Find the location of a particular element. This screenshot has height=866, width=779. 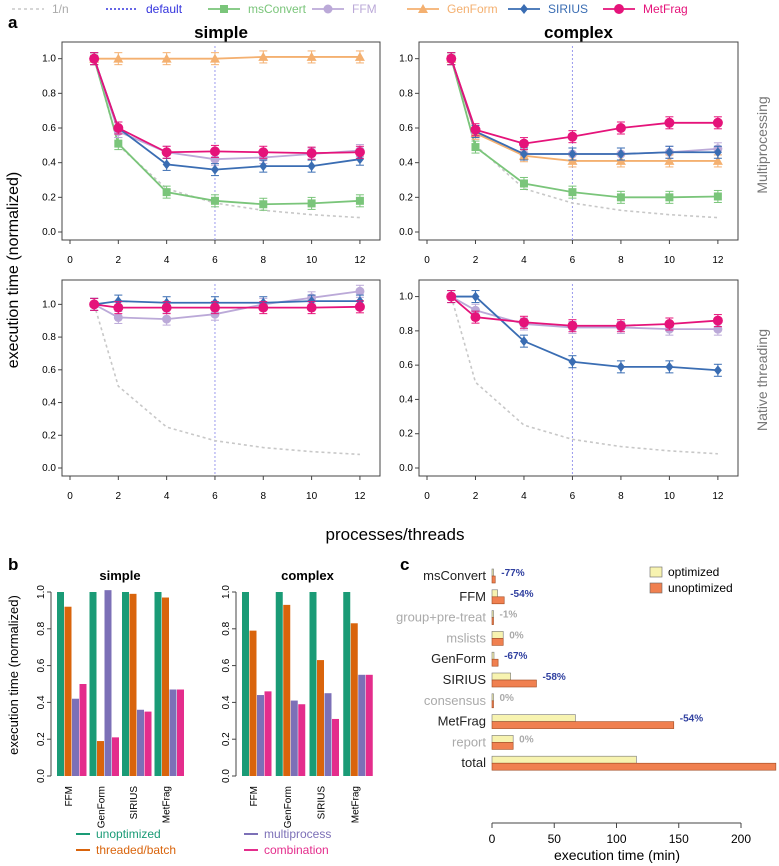

y-tick-label: 0.8 is located at coordinates (406, 331).